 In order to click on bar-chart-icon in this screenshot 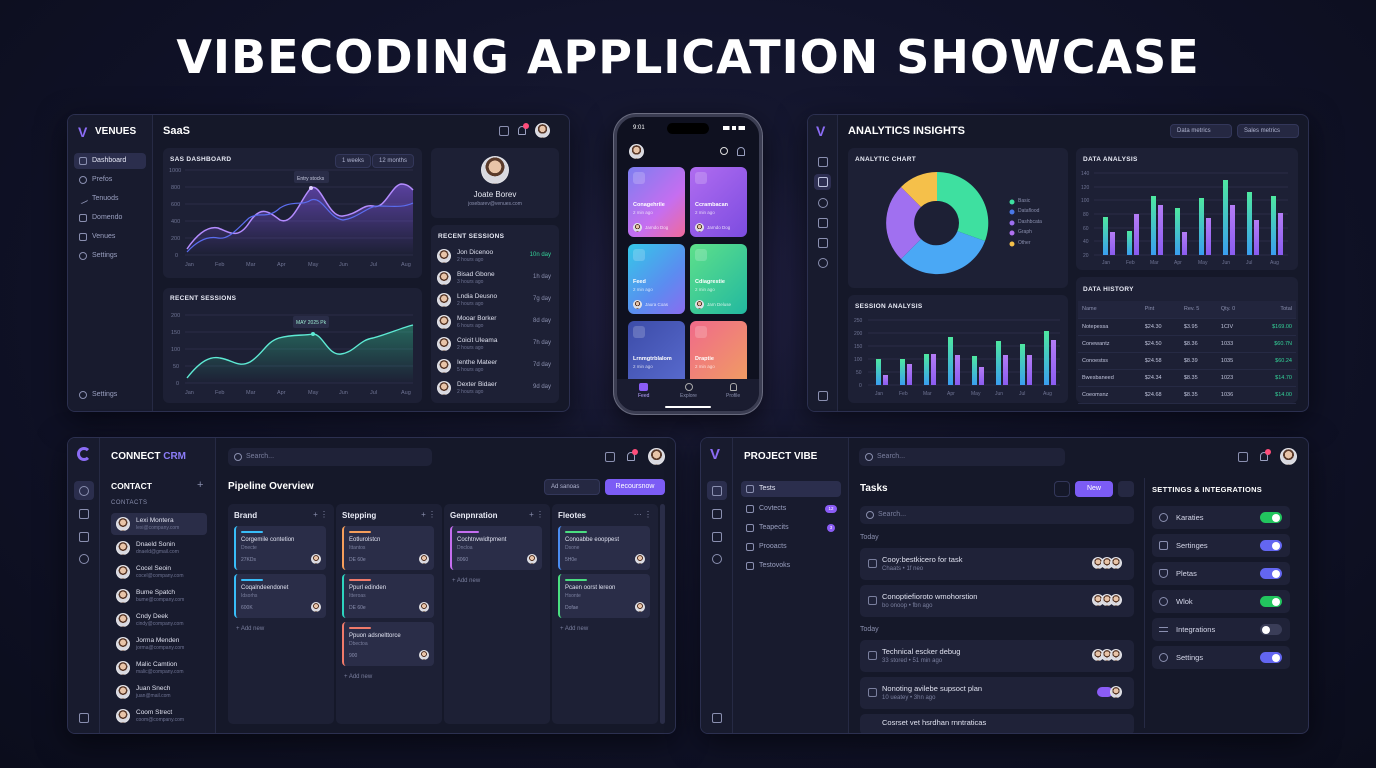, I will do `click(823, 223)`.